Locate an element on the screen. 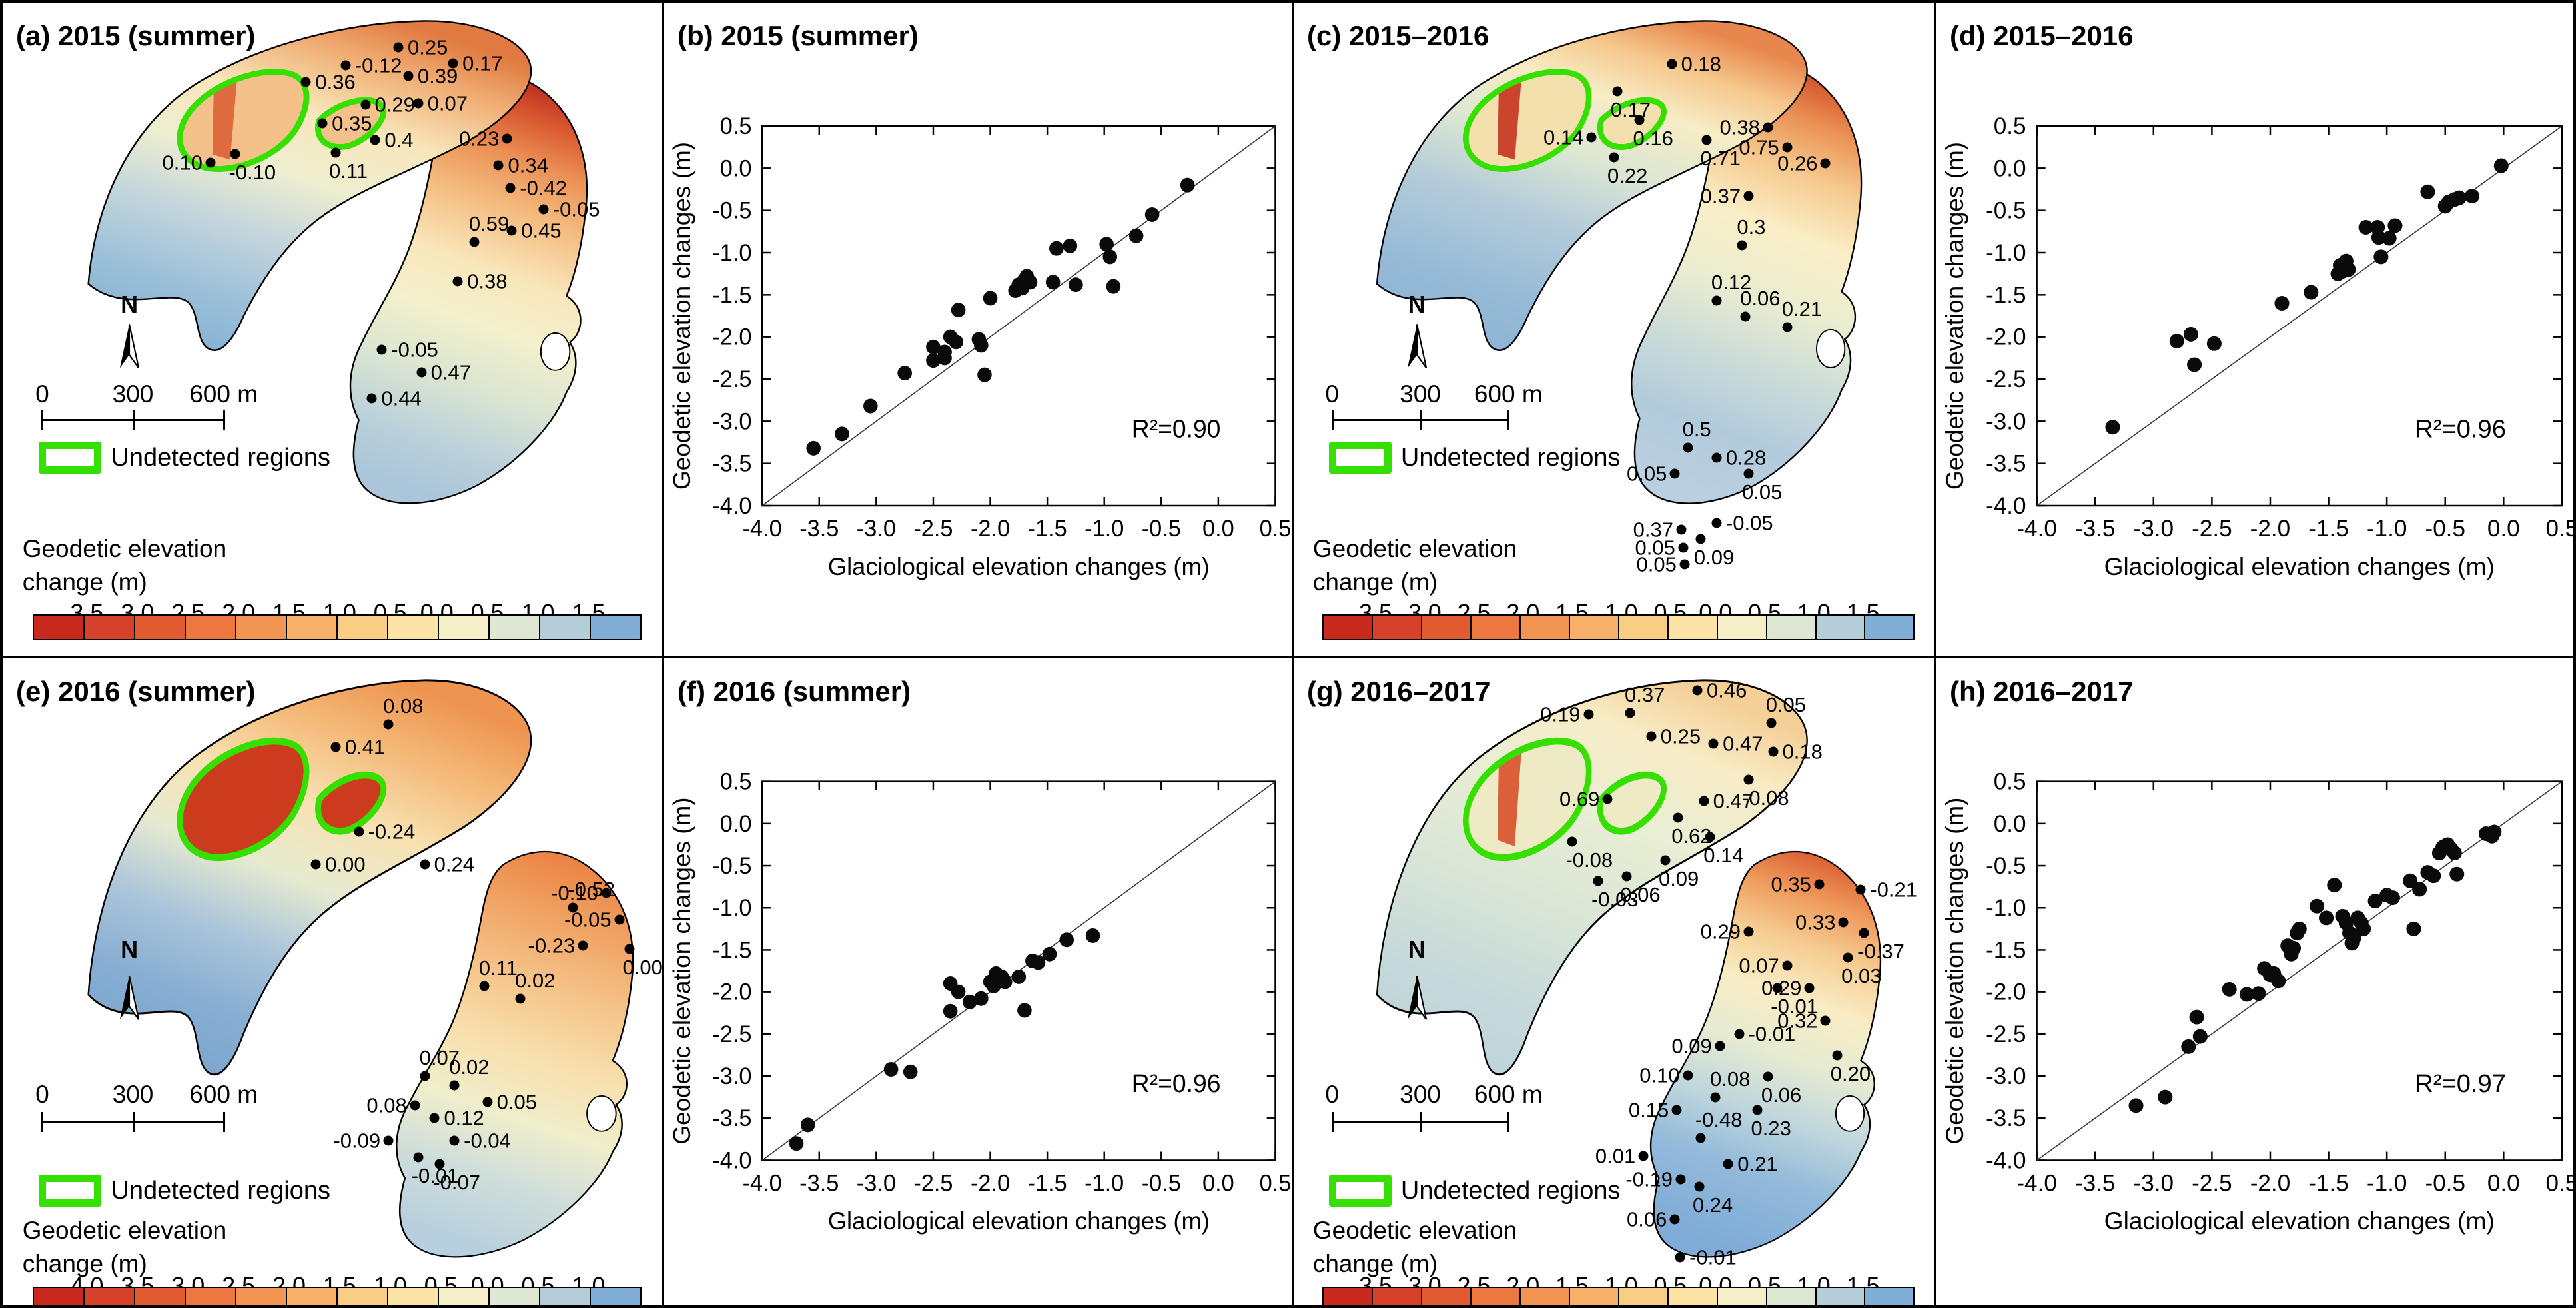 The width and height of the screenshot is (2576, 1308). r-squared-label: R²=0.90 is located at coordinates (1177, 428).